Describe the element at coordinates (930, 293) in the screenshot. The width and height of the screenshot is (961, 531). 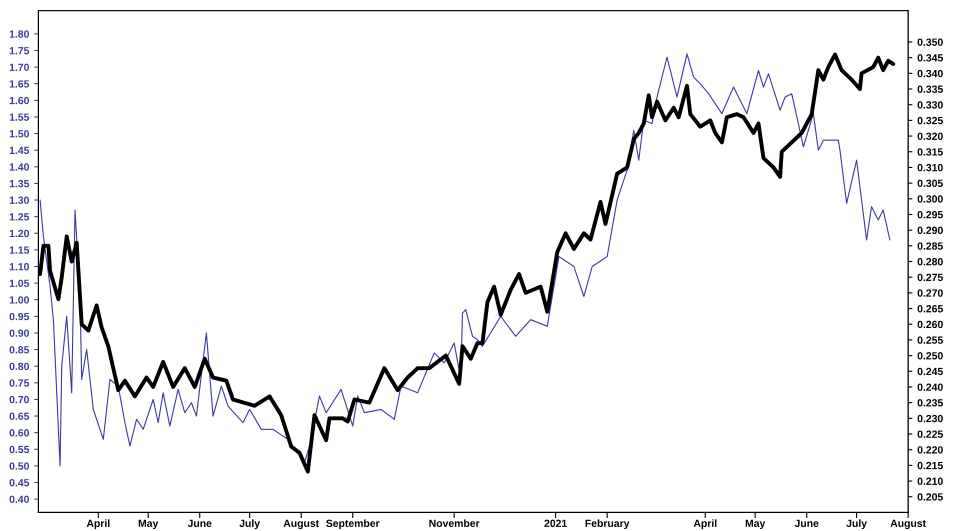
I see `y2-tick-label: 0.270` at that location.